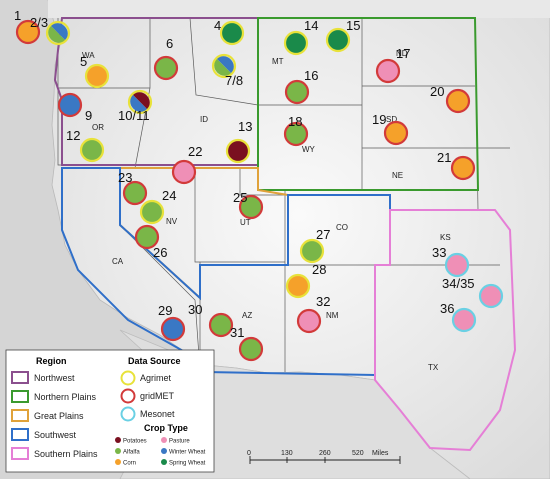 The image size is (550, 479). What do you see at coordinates (157, 414) in the screenshot?
I see `legend-source-label: Mesonet` at bounding box center [157, 414].